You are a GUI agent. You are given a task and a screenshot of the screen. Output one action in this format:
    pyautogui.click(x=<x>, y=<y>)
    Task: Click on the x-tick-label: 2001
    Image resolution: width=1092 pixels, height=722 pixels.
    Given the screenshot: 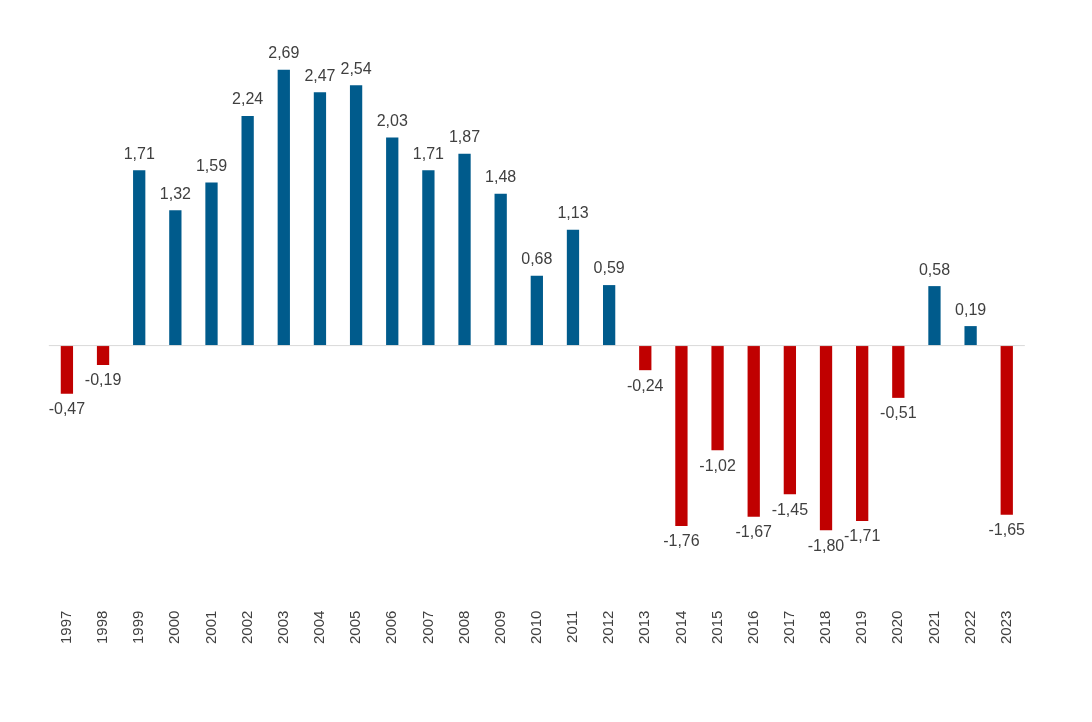 What is the action you would take?
    pyautogui.click(x=210, y=627)
    